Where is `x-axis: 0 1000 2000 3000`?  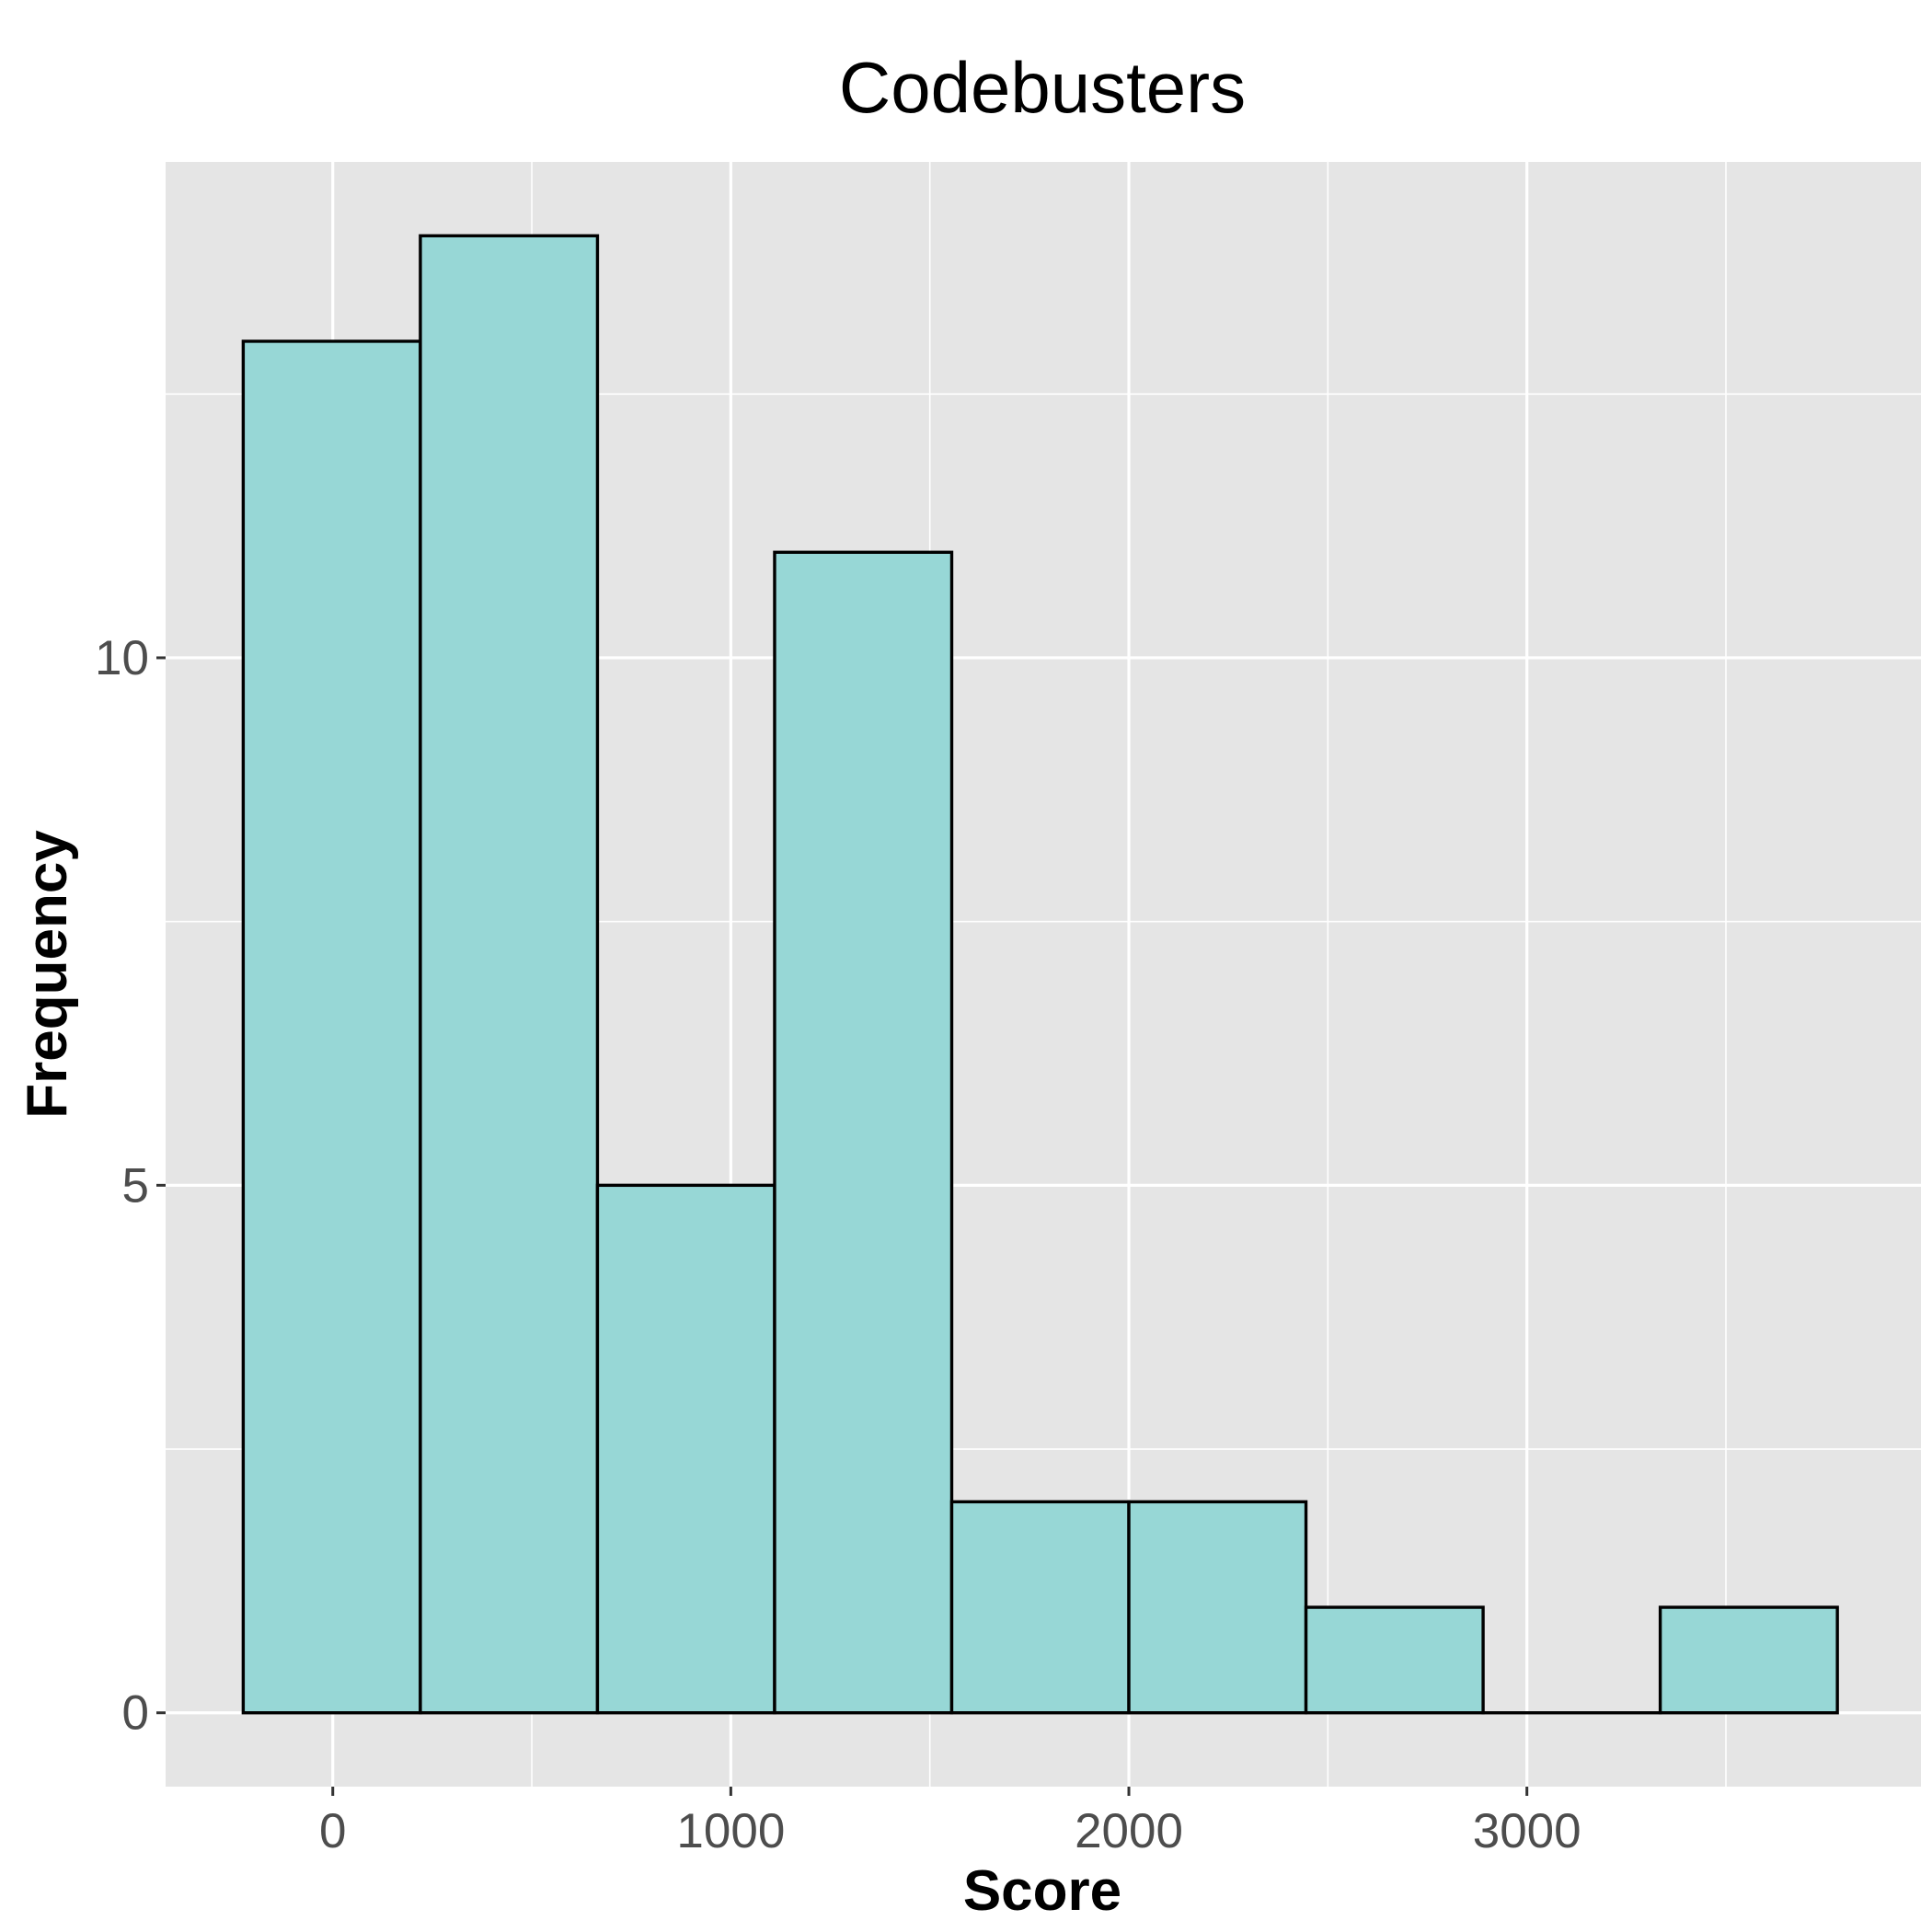 x-axis: 0 1000 2000 3000 is located at coordinates (950, 1822).